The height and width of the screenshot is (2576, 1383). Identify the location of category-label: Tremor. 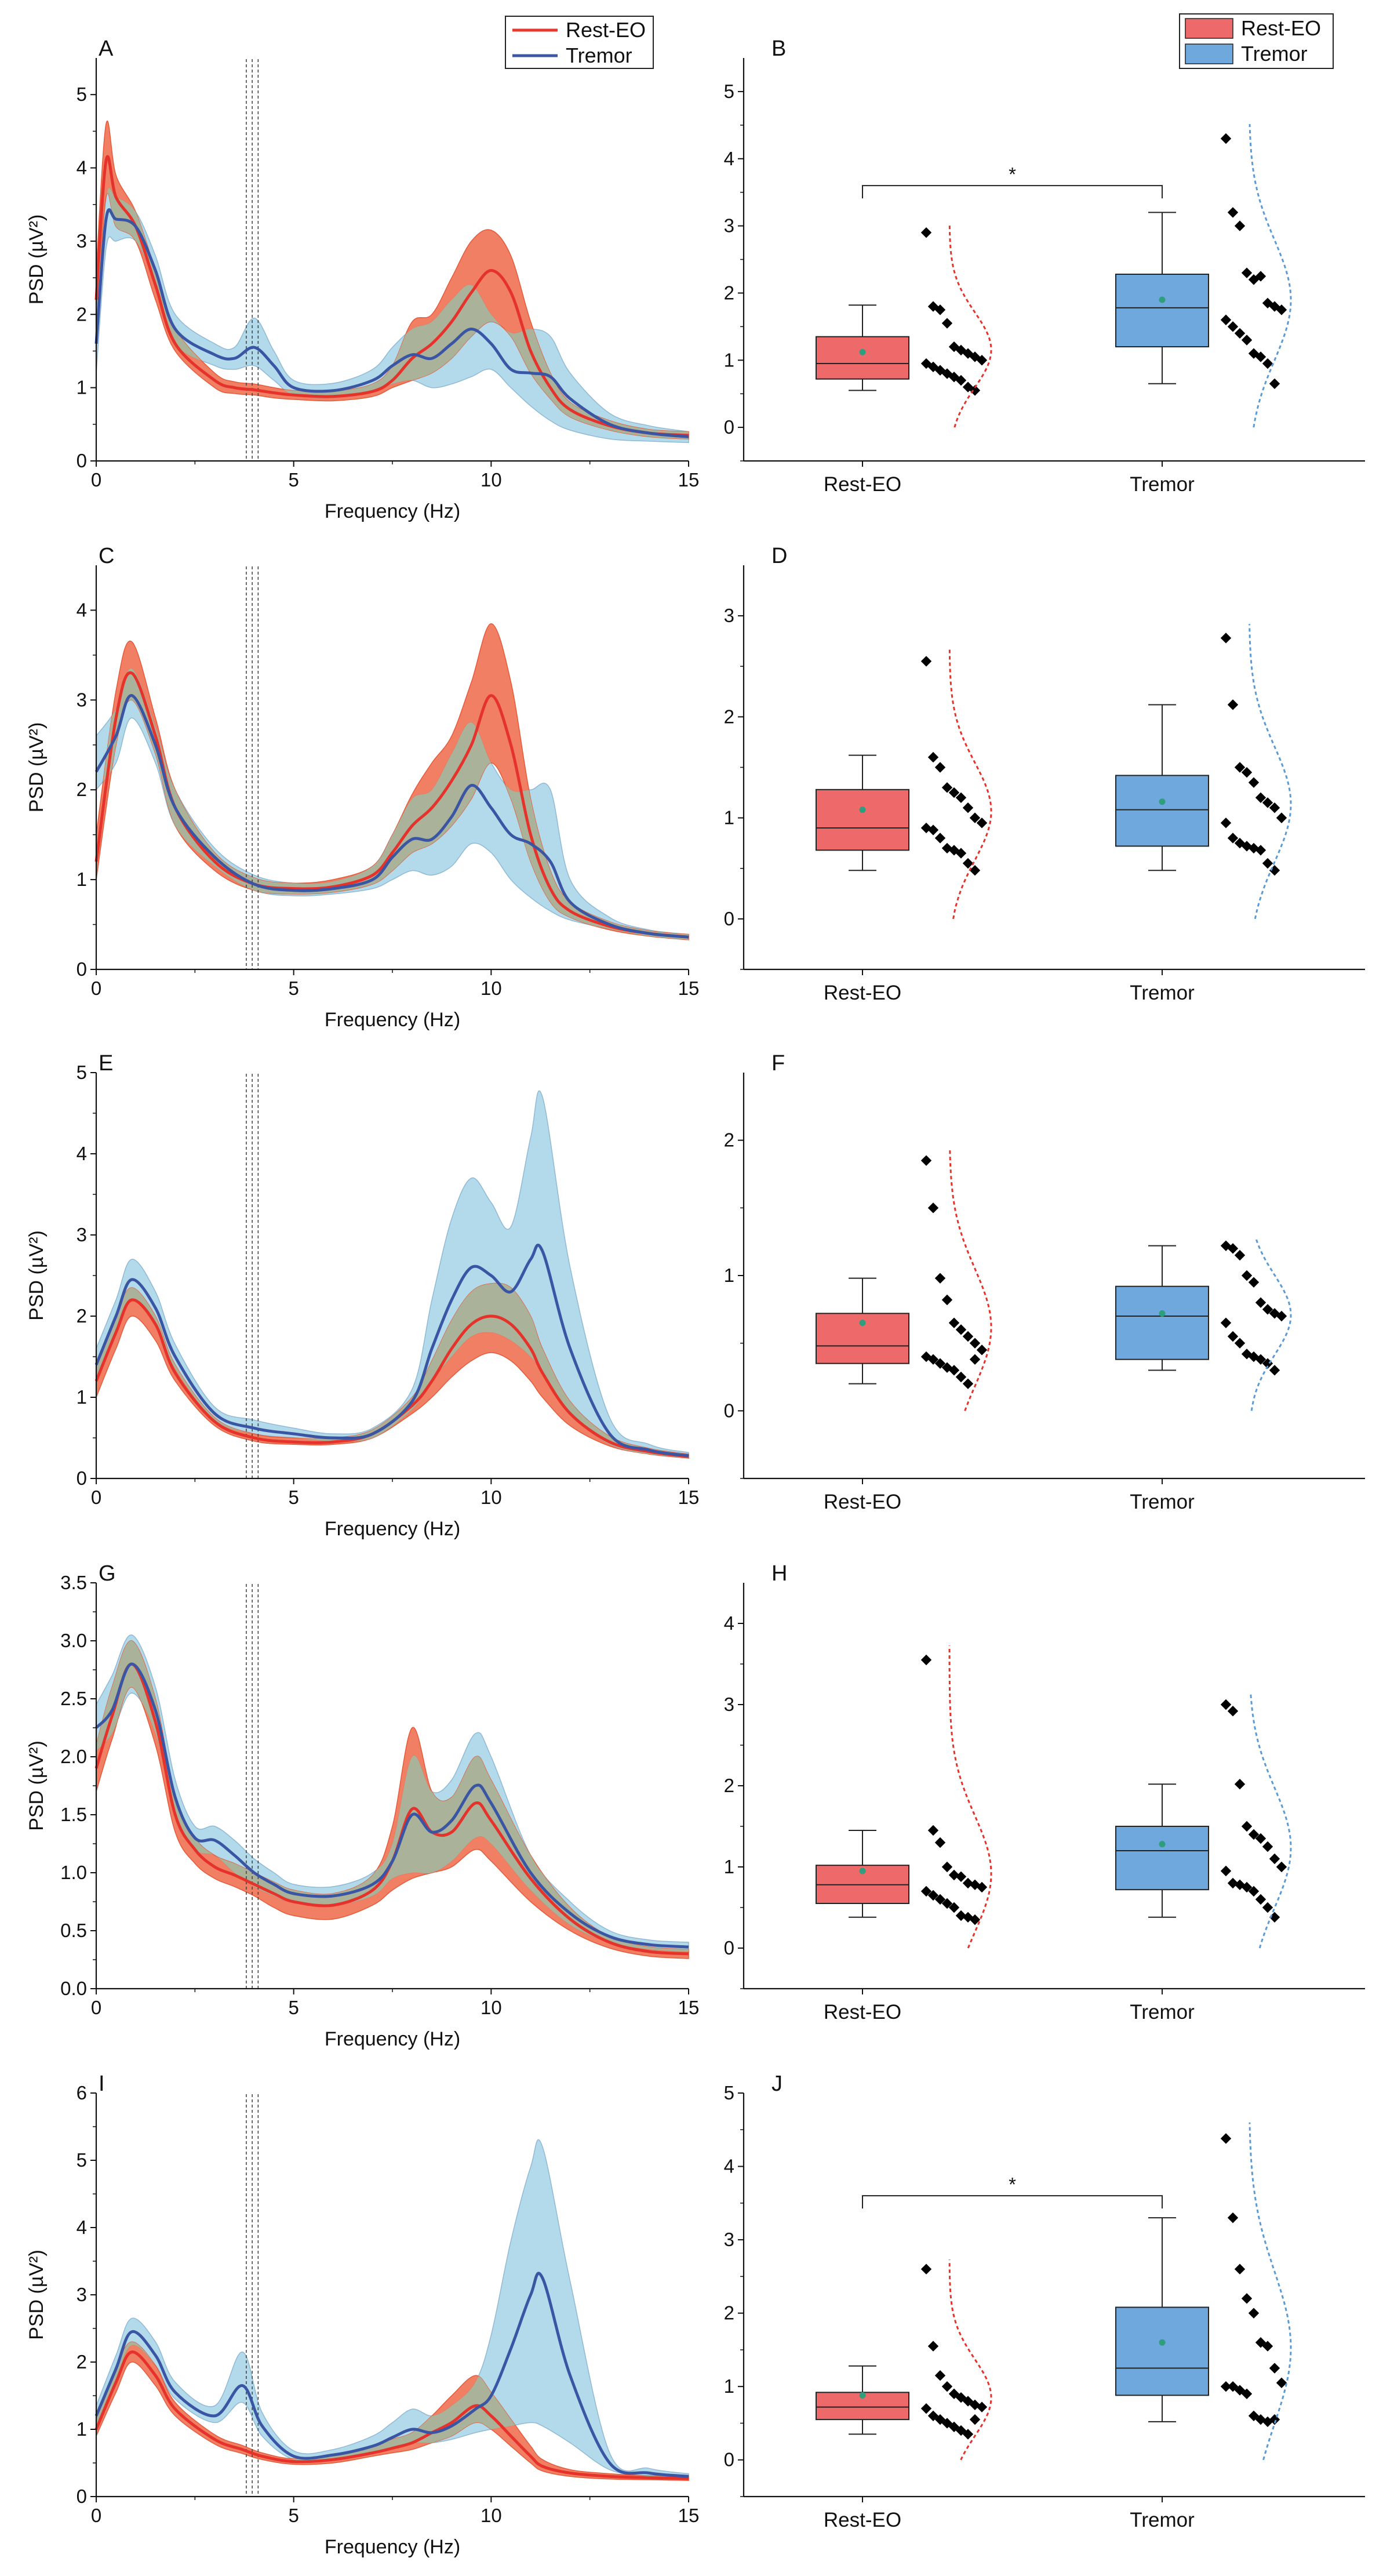
(1162, 2520).